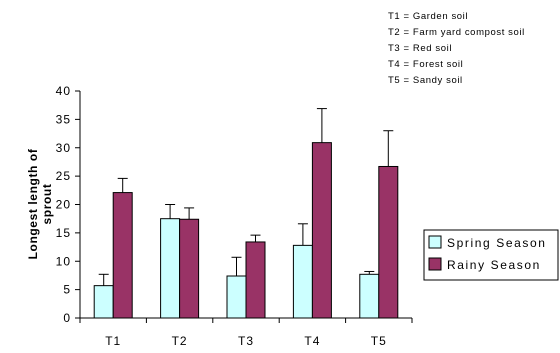  I want to click on bar-rainy-t2, so click(189, 268).